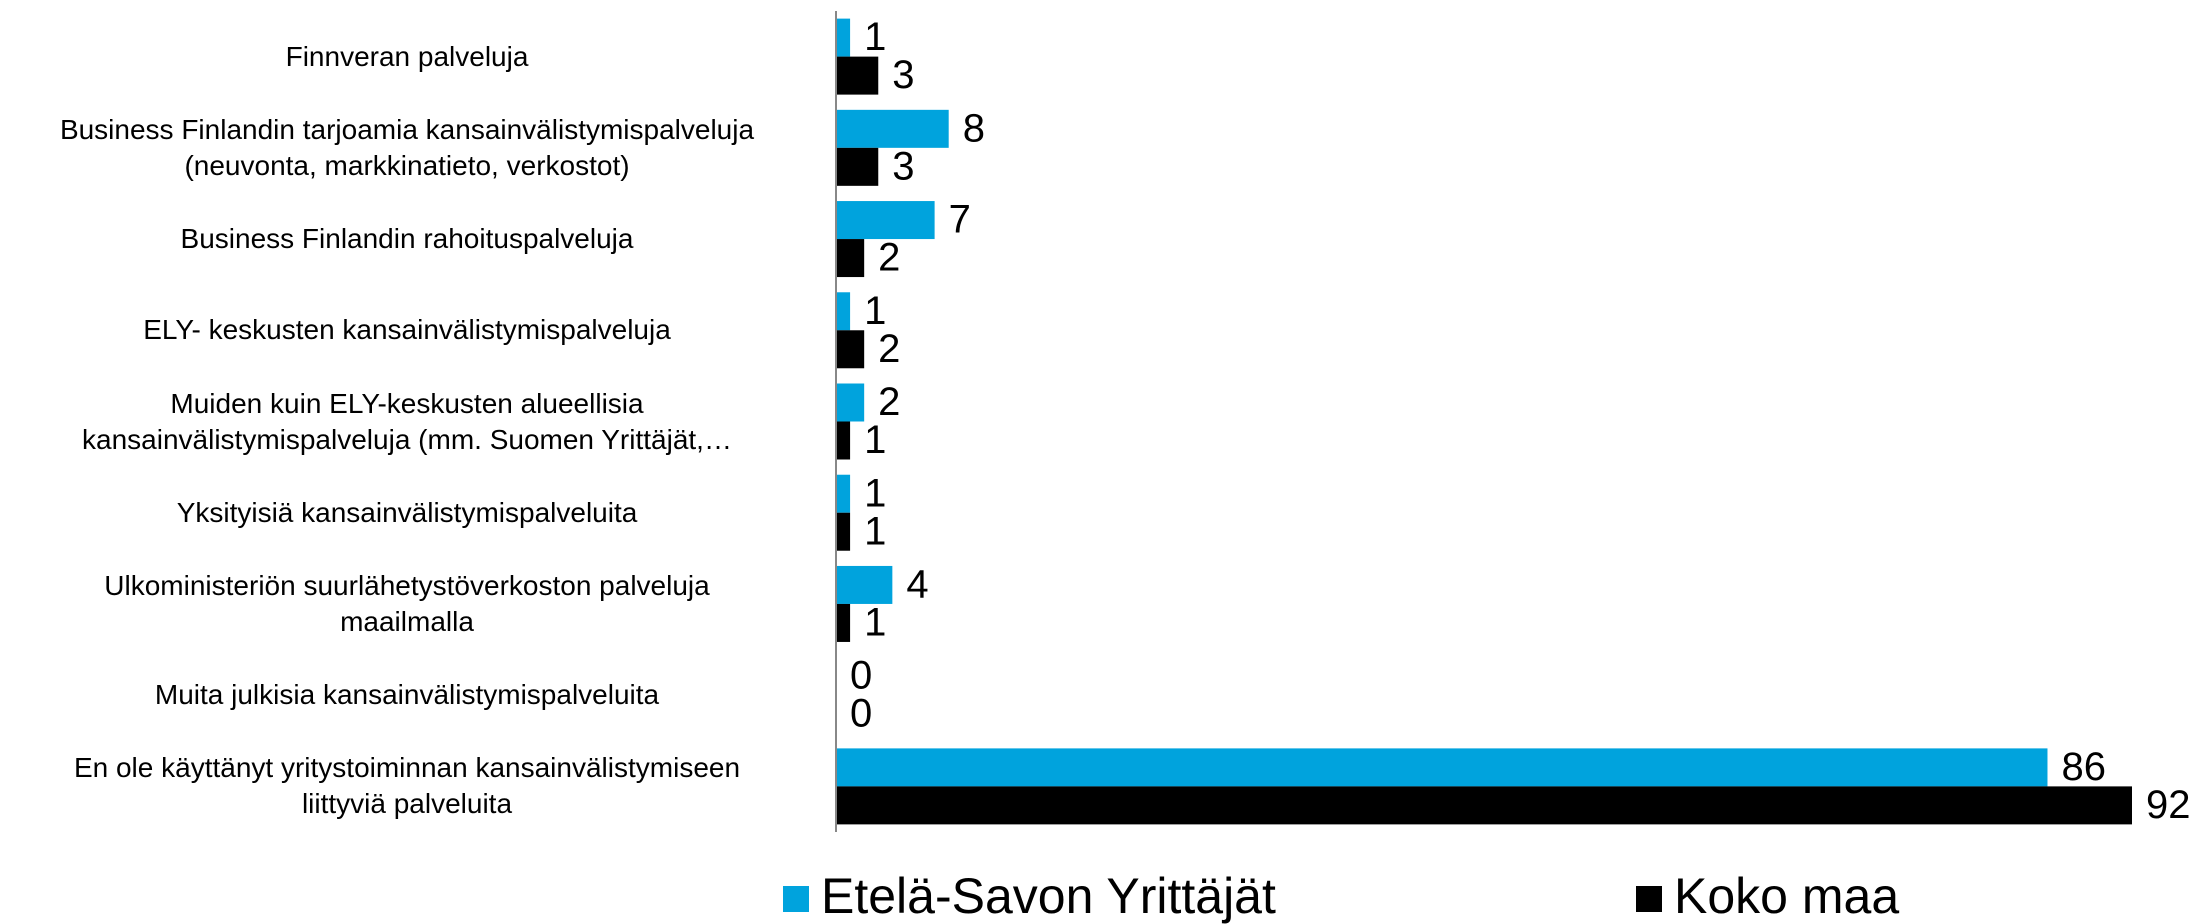  What do you see at coordinates (960, 220) in the screenshot?
I see `value-label: 7` at bounding box center [960, 220].